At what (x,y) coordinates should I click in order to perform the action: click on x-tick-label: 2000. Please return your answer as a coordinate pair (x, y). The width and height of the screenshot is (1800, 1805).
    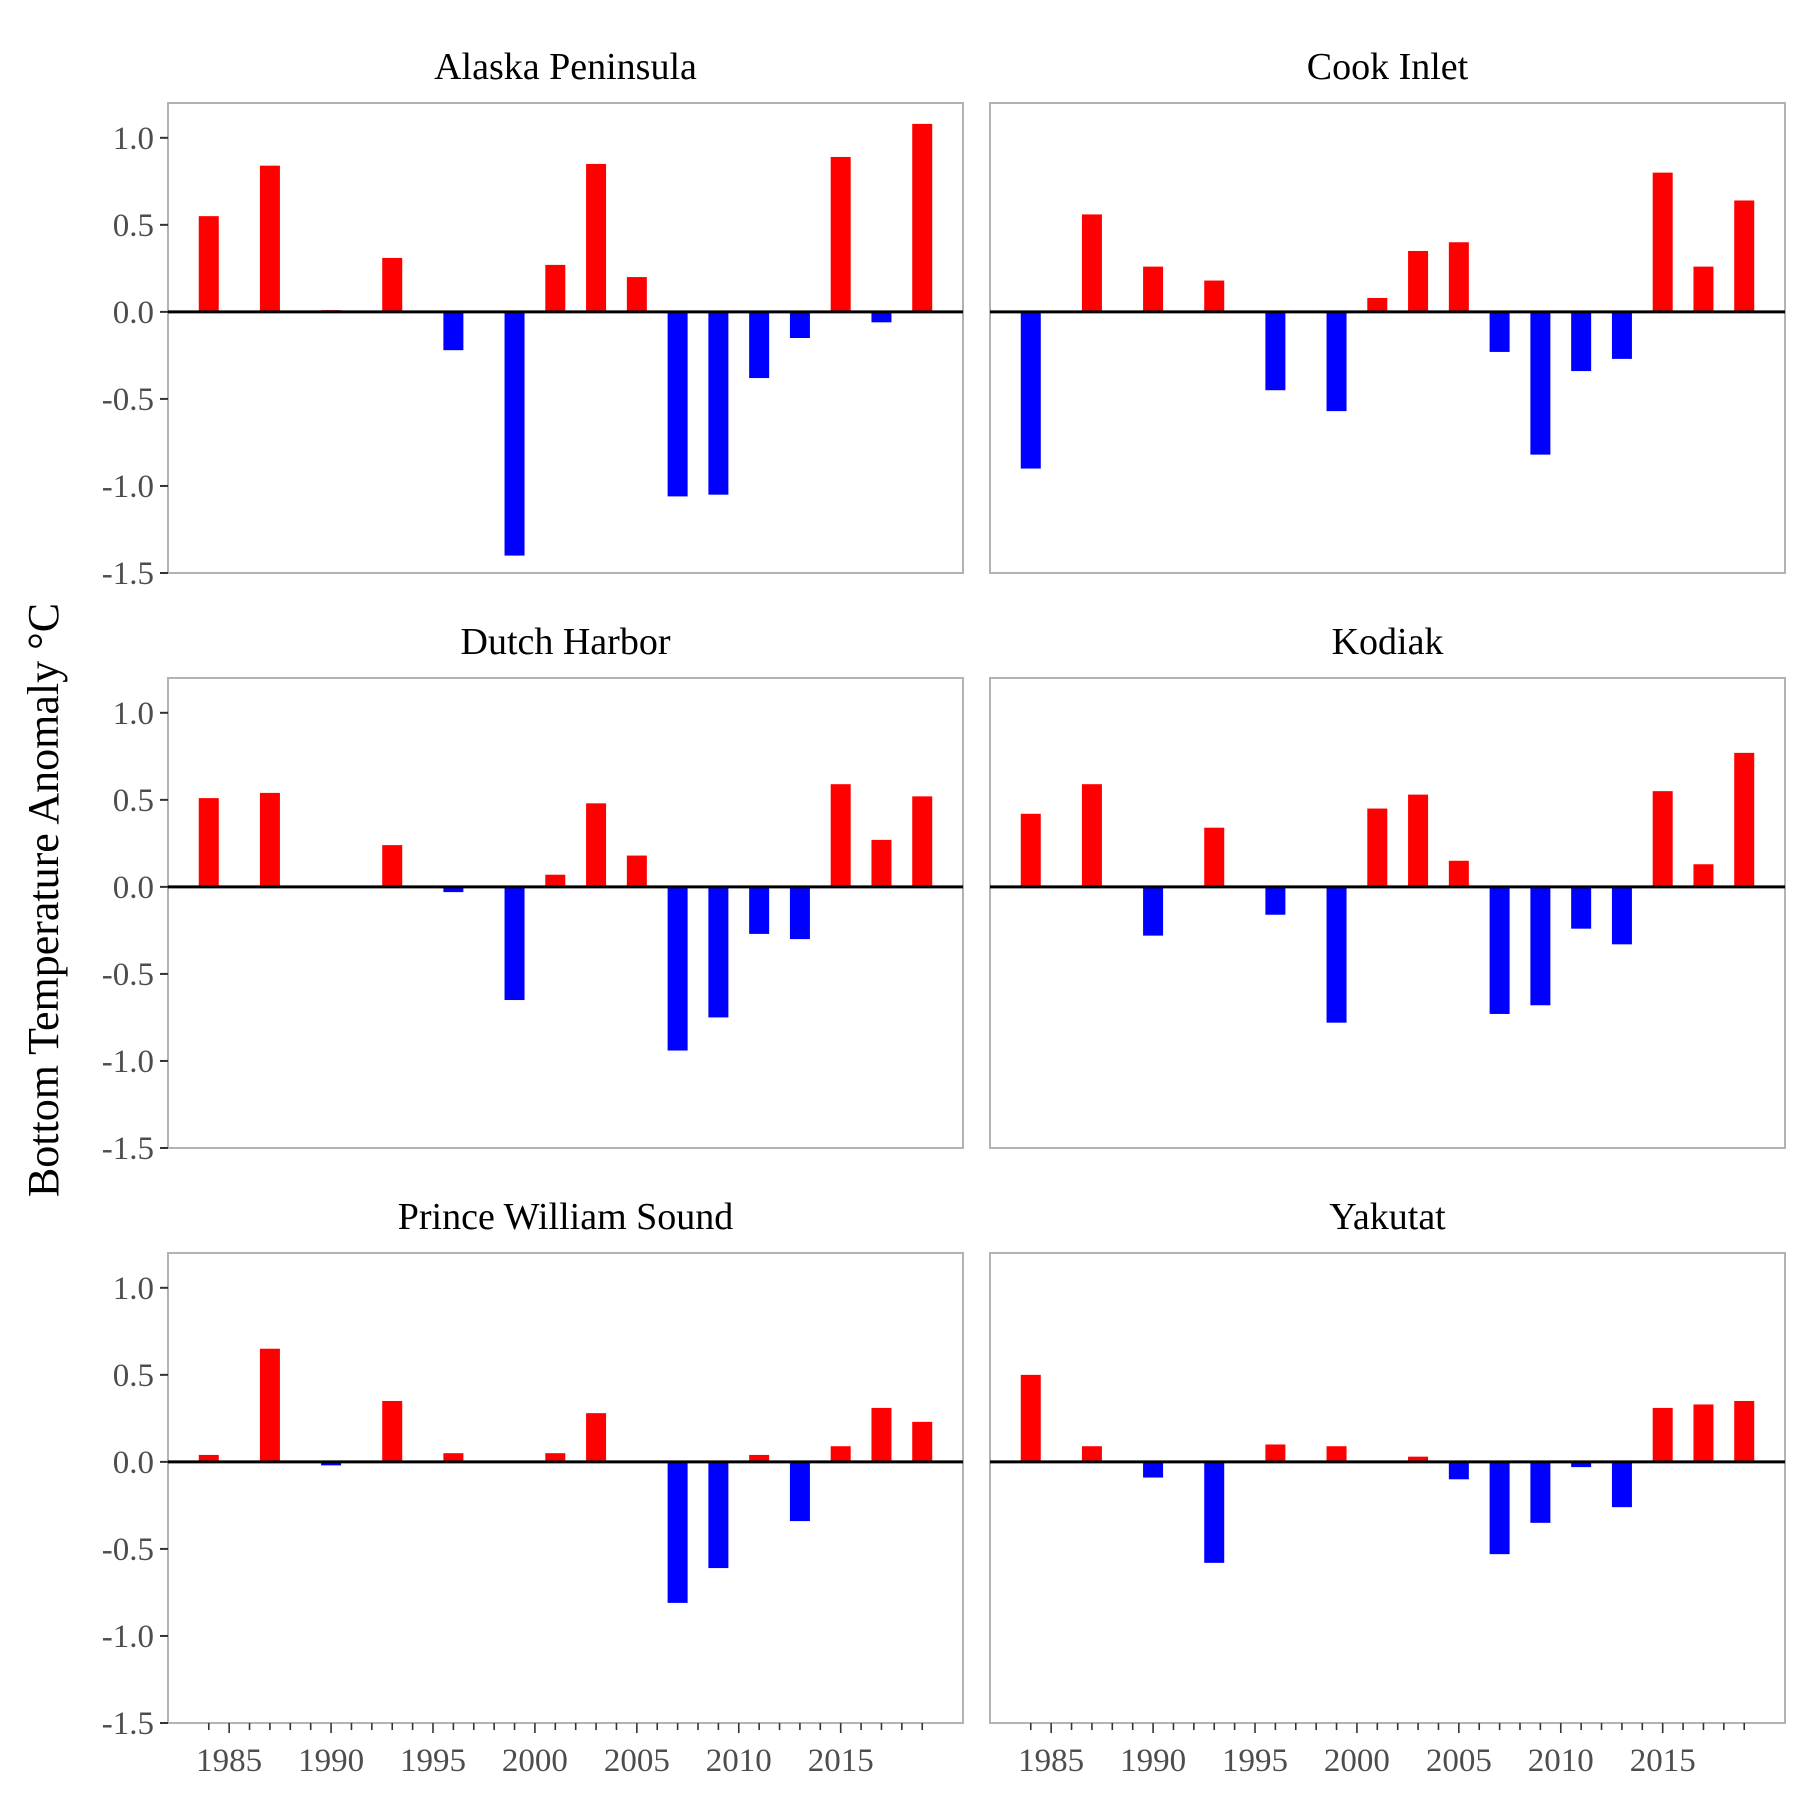
    Looking at the image, I should click on (535, 1761).